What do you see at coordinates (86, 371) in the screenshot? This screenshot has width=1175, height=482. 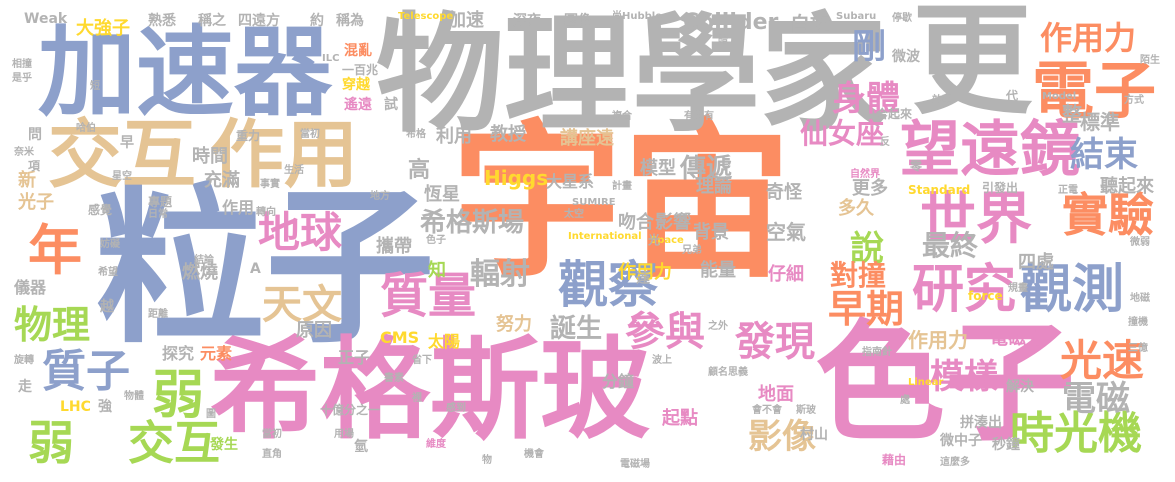 I see `word: 質子` at bounding box center [86, 371].